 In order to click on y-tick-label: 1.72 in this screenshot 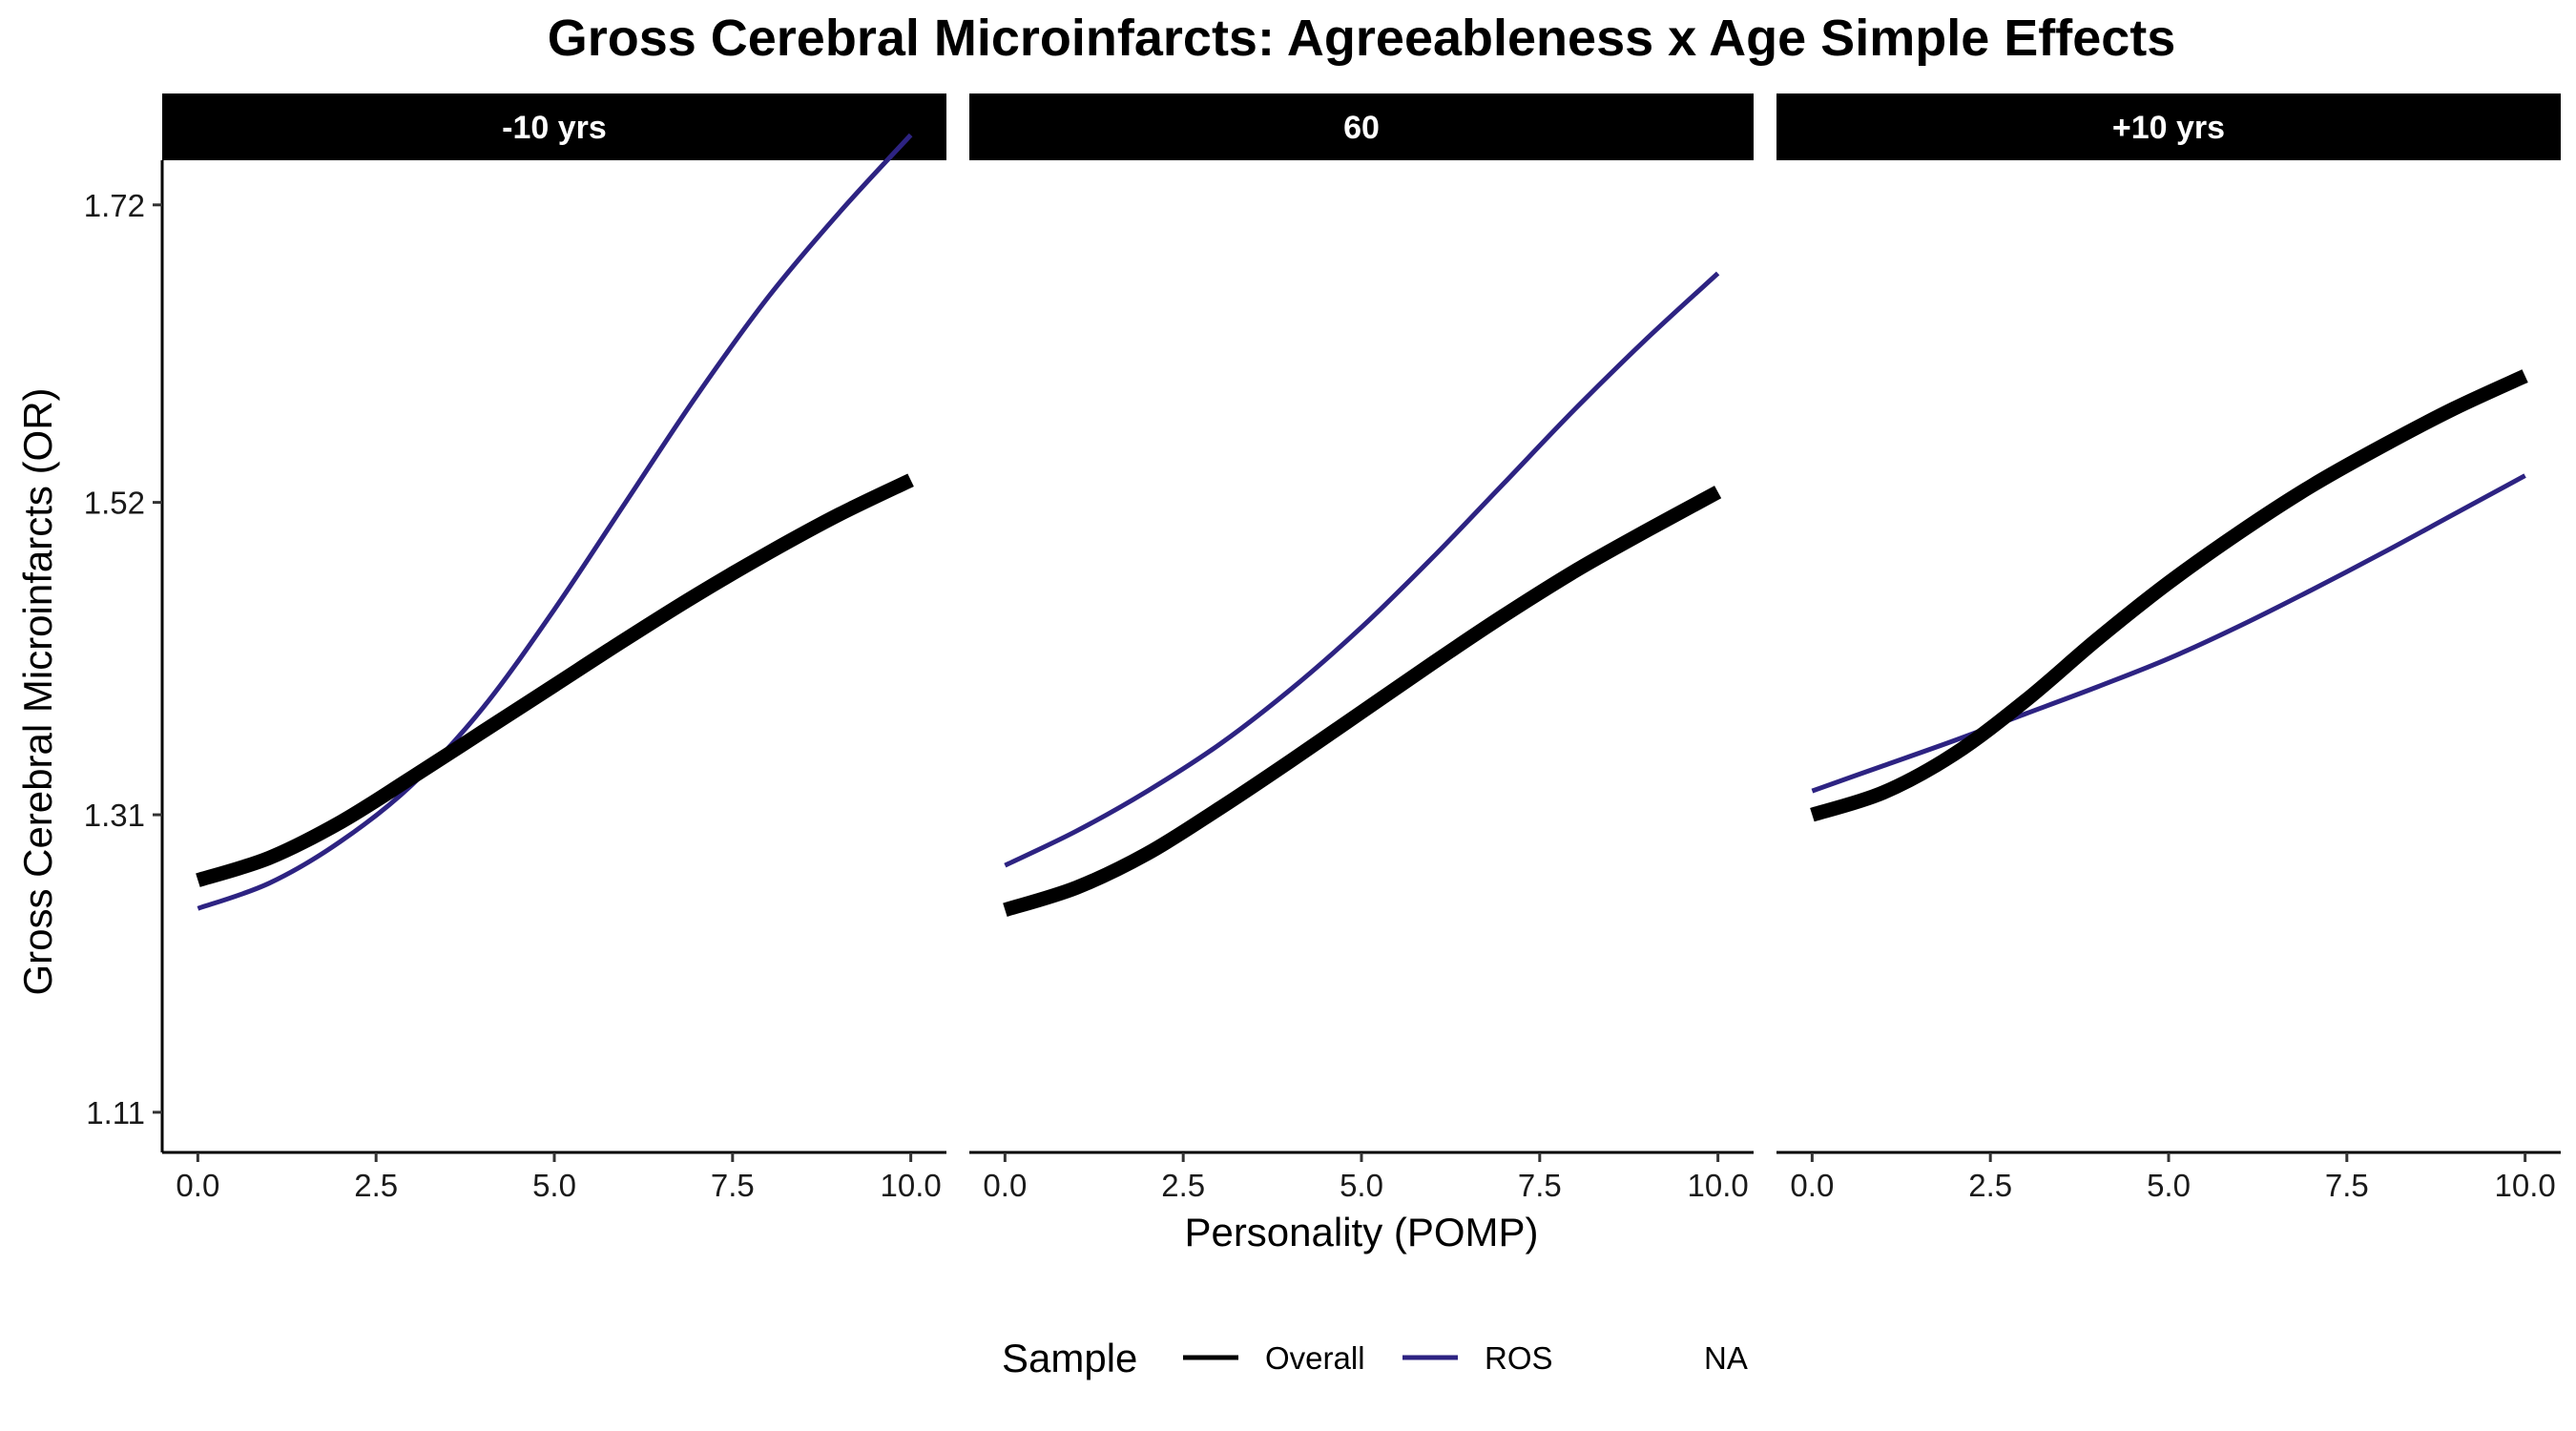, I will do `click(114, 205)`.